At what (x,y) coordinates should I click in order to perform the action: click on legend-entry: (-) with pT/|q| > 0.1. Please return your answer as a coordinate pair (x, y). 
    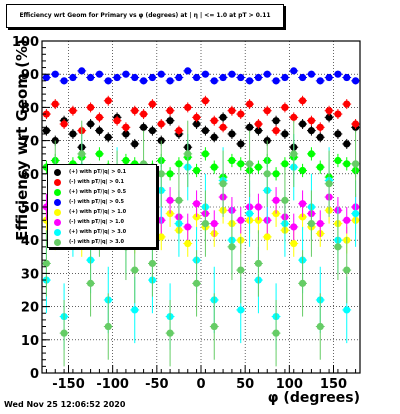
    Looking at the image, I should click on (103, 182).